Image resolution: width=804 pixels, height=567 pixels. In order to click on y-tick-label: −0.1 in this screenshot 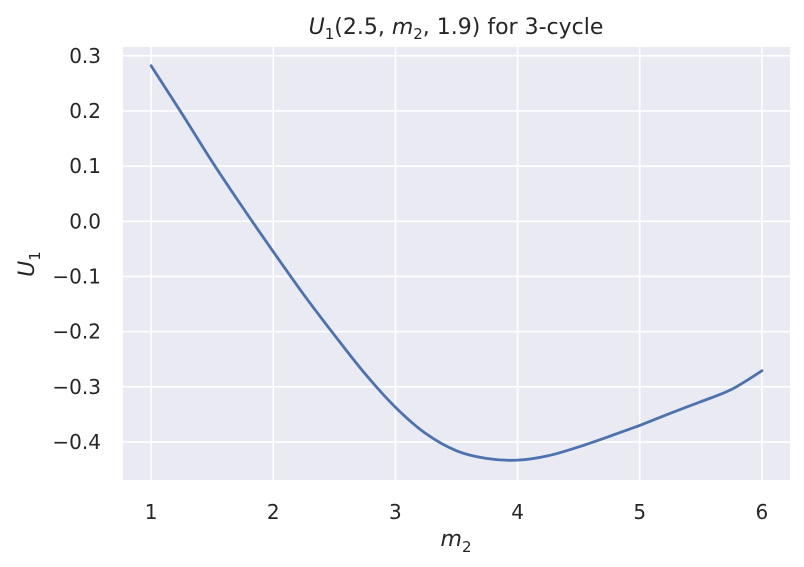, I will do `click(76, 276)`.